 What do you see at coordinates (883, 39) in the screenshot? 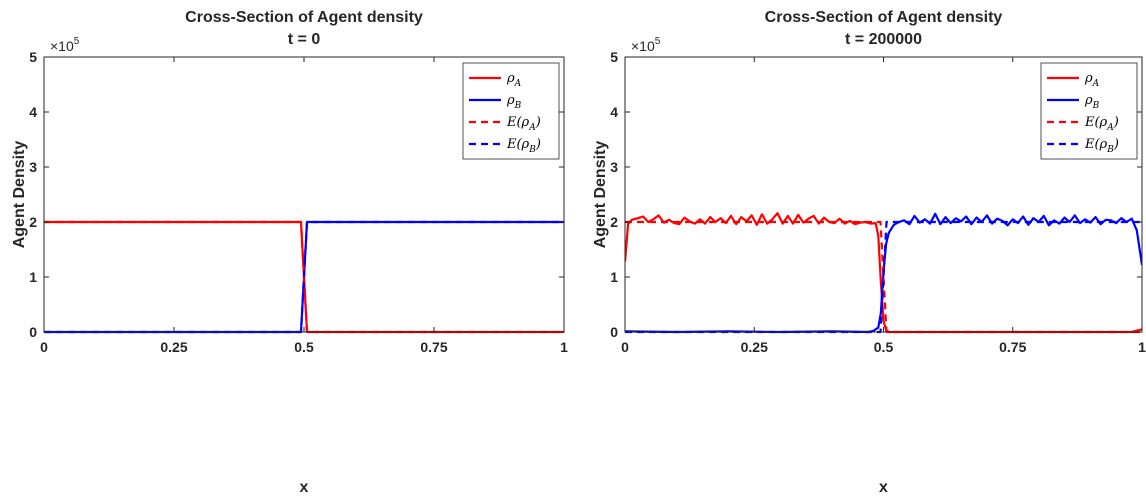
I see `chart-subtitle: t = 200000` at bounding box center [883, 39].